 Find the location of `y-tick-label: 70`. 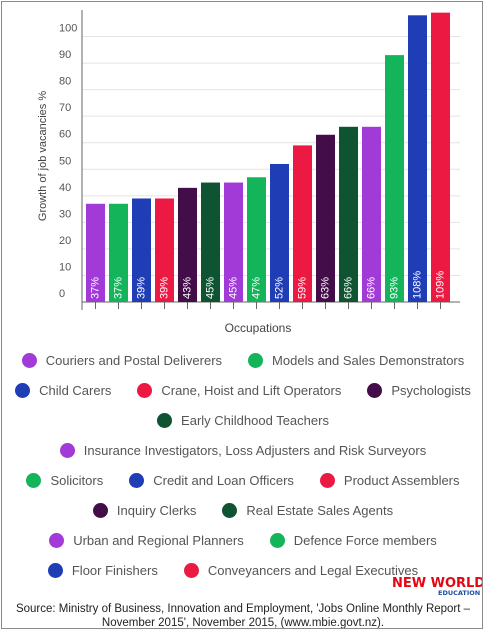

y-tick-label: 70 is located at coordinates (65, 108).